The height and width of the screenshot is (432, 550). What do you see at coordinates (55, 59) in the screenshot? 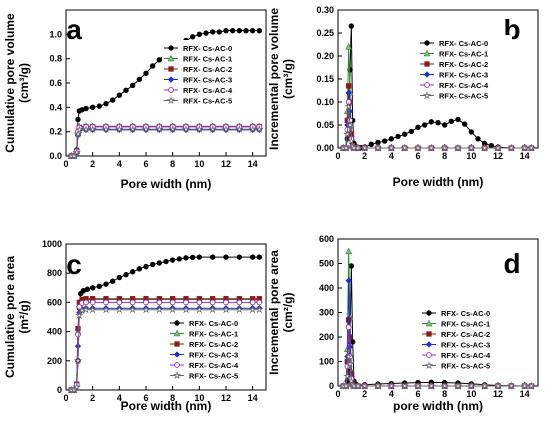
I see `y-tick-label: 0.8` at bounding box center [55, 59].